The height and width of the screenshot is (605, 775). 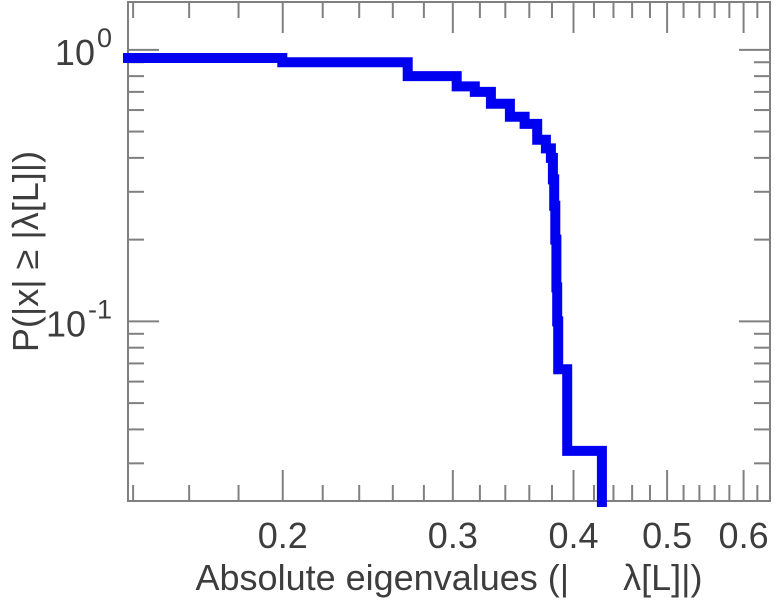 I want to click on x-tick-labels: 0.2 0.3 0.4 0.5 0.6, so click(x=513, y=535).